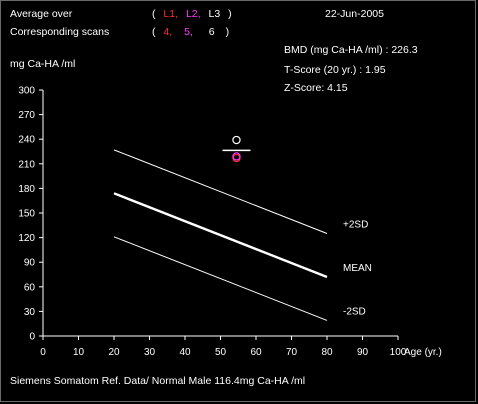 This screenshot has height=404, width=478. Describe the element at coordinates (79, 352) in the screenshot. I see `x-tick-label: 10` at that location.